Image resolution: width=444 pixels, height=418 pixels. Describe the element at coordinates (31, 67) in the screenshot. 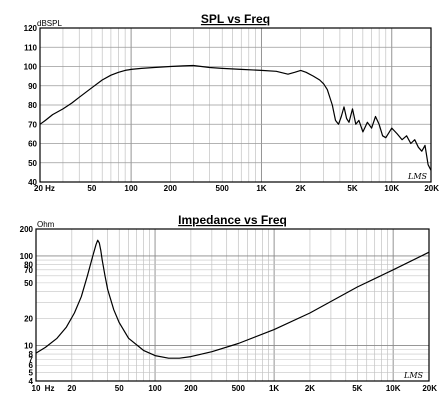

I see `spl-y-tick-label: 100` at that location.